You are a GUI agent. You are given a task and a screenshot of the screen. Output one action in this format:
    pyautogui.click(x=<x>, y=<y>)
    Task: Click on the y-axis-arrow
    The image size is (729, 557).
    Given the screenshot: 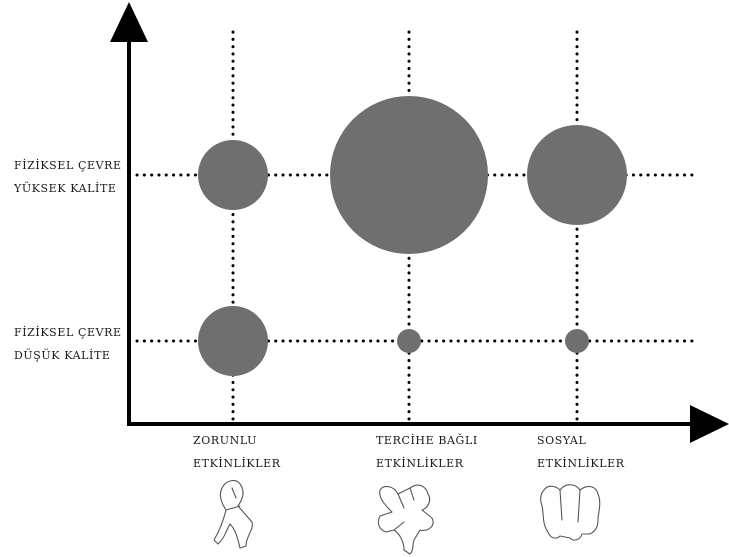 What is the action you would take?
    pyautogui.click(x=129, y=22)
    